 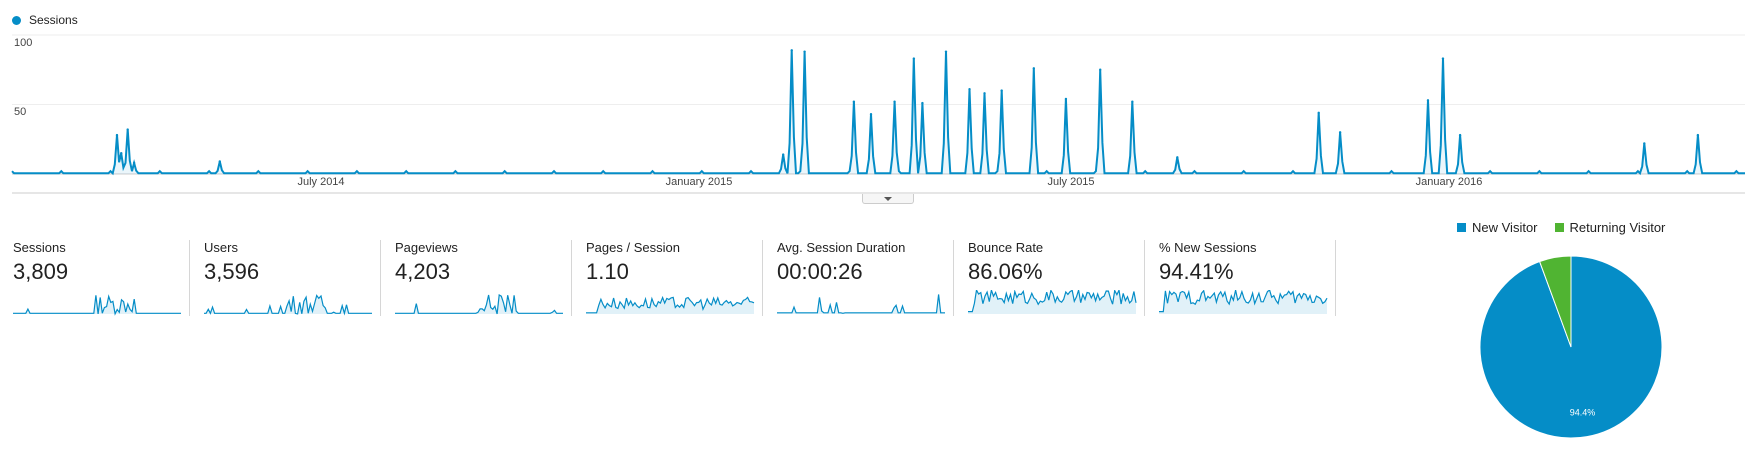 I want to click on new-visitor-label: New Visitor, so click(x=1505, y=227).